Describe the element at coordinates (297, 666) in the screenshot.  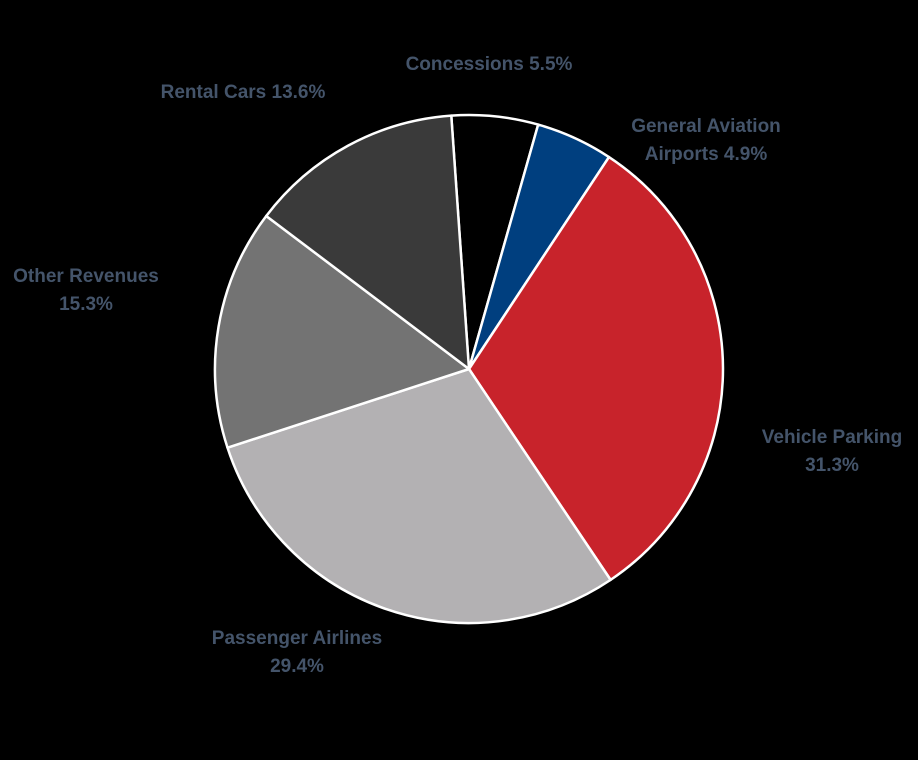
I see `pie-label-line: 29.4%` at that location.